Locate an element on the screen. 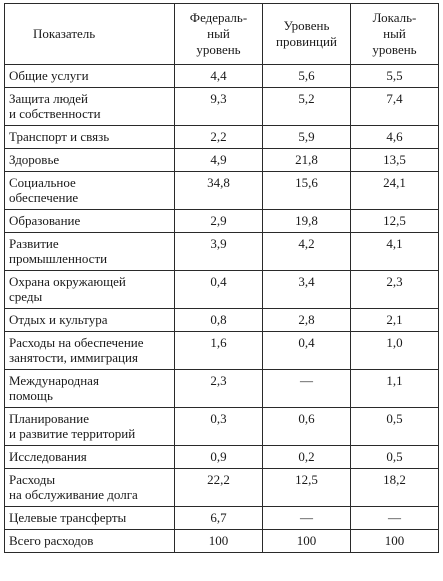 Image resolution: width=443 pixels, height=581 pixels. provincial-value: 21,8 is located at coordinates (306, 160).